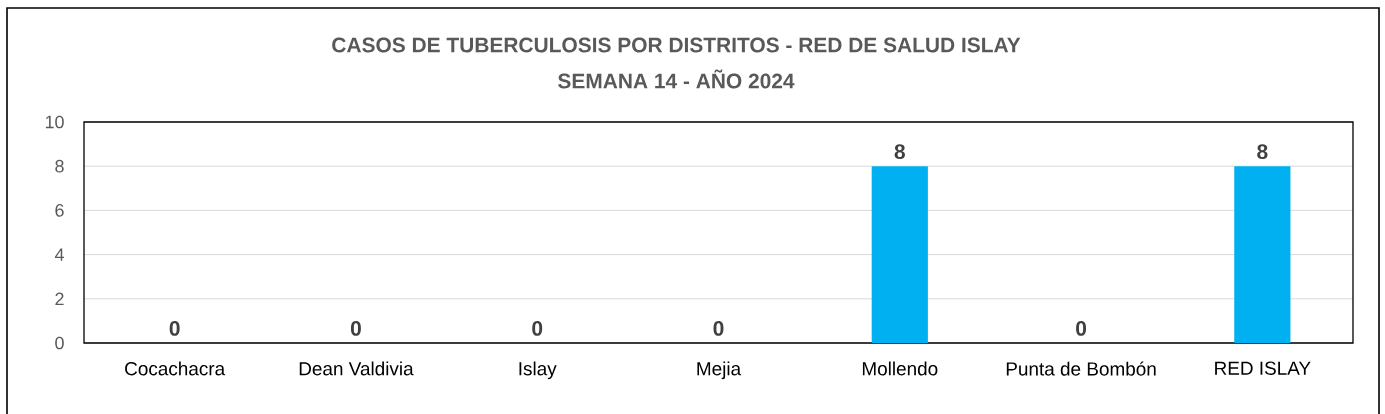 The image size is (1385, 414). What do you see at coordinates (59, 210) in the screenshot?
I see `y-tick-label: 6` at bounding box center [59, 210].